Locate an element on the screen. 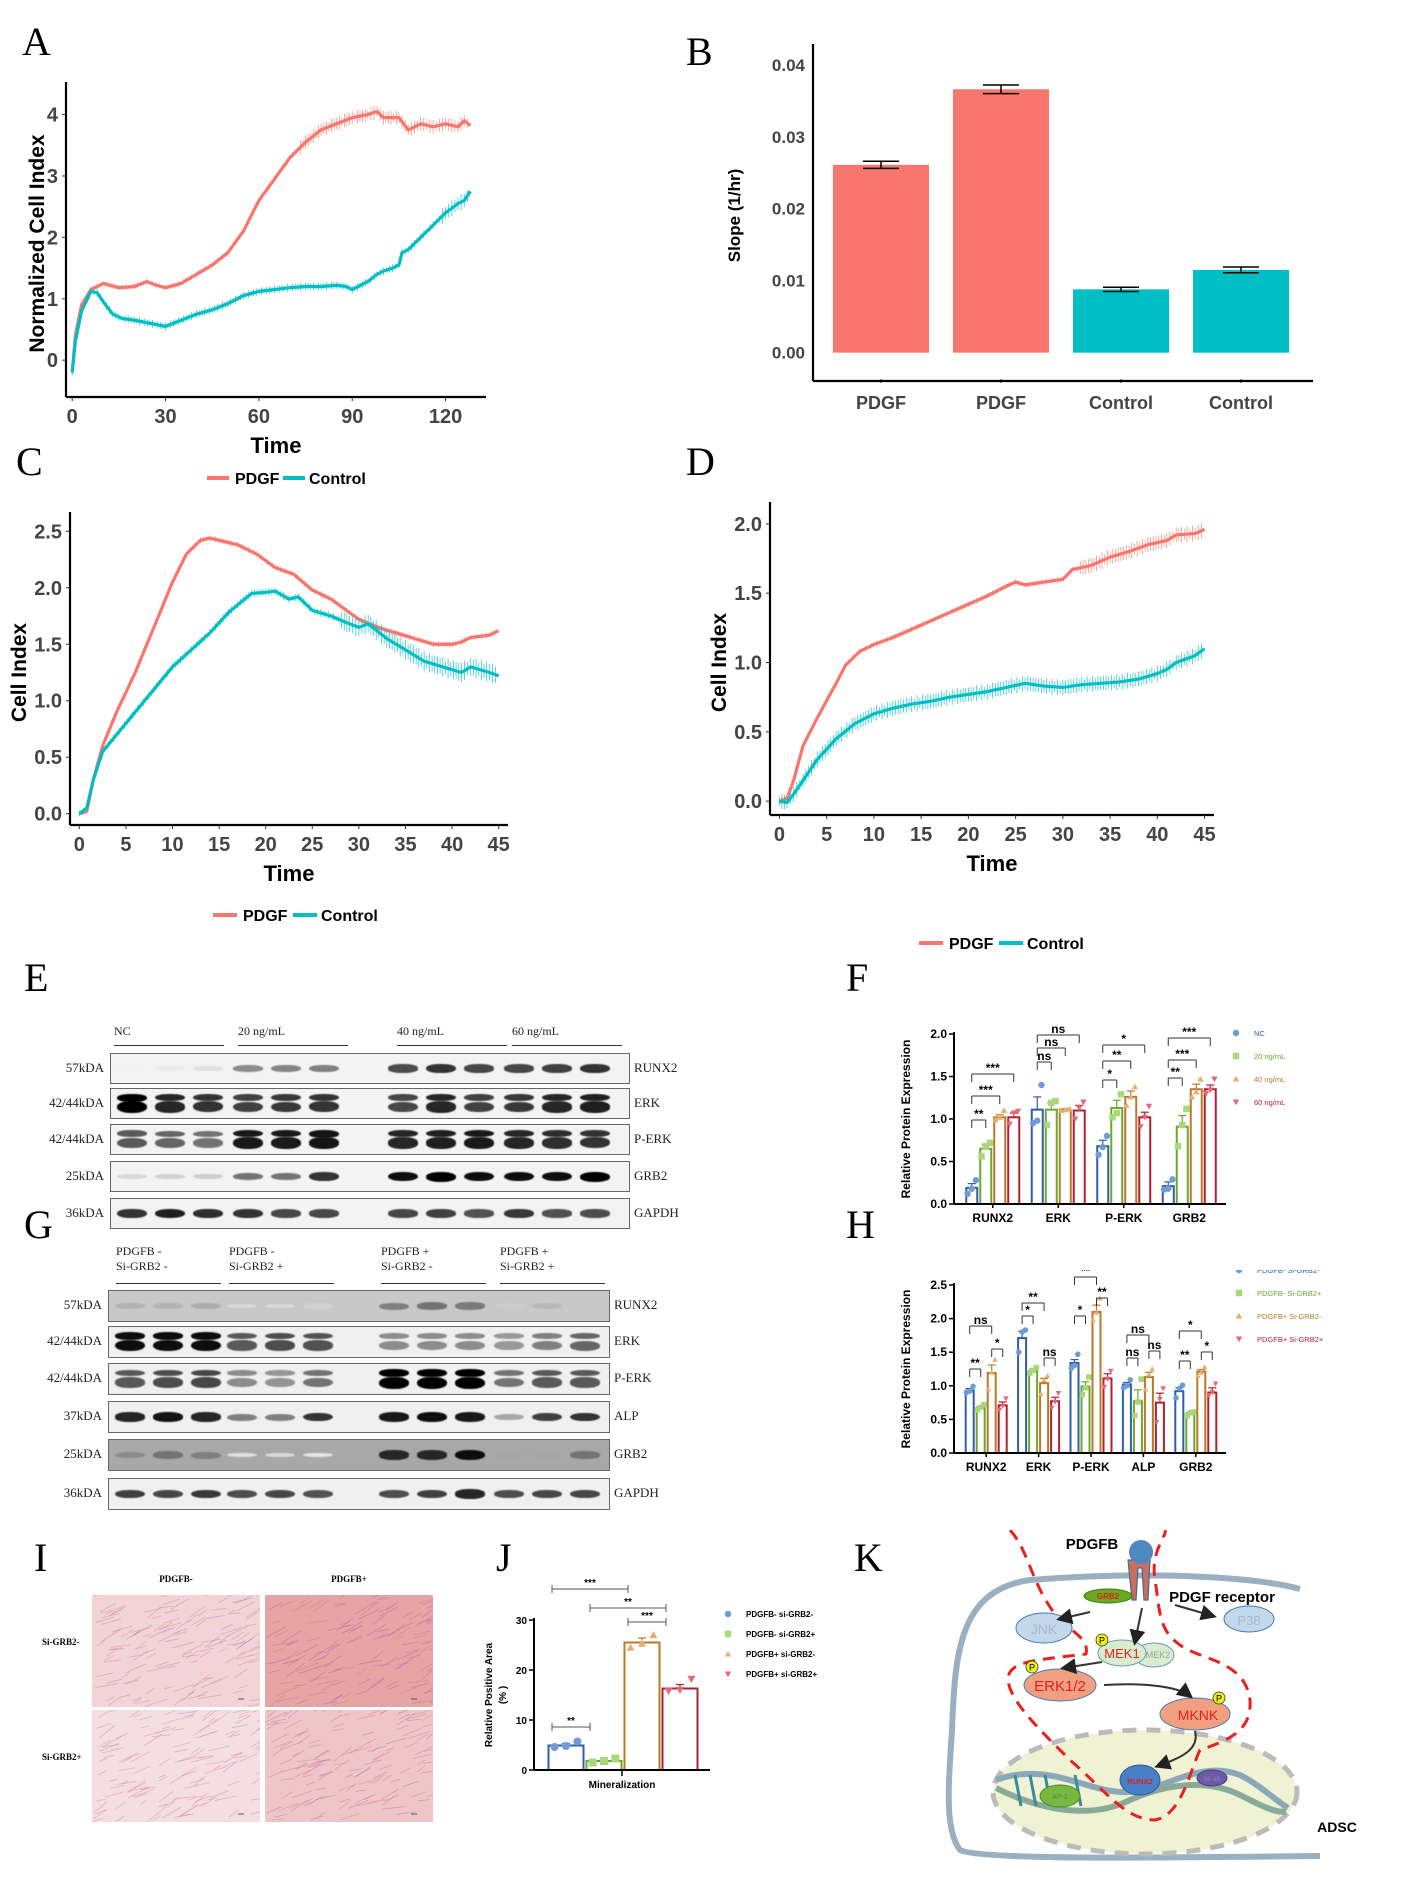 The width and height of the screenshot is (1417, 1890). significance-label: *** is located at coordinates (1189, 1032).